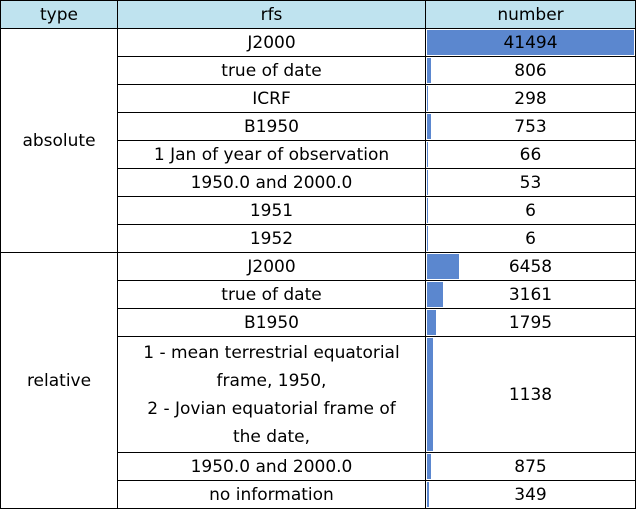  I want to click on number-value: 298, so click(530, 98).